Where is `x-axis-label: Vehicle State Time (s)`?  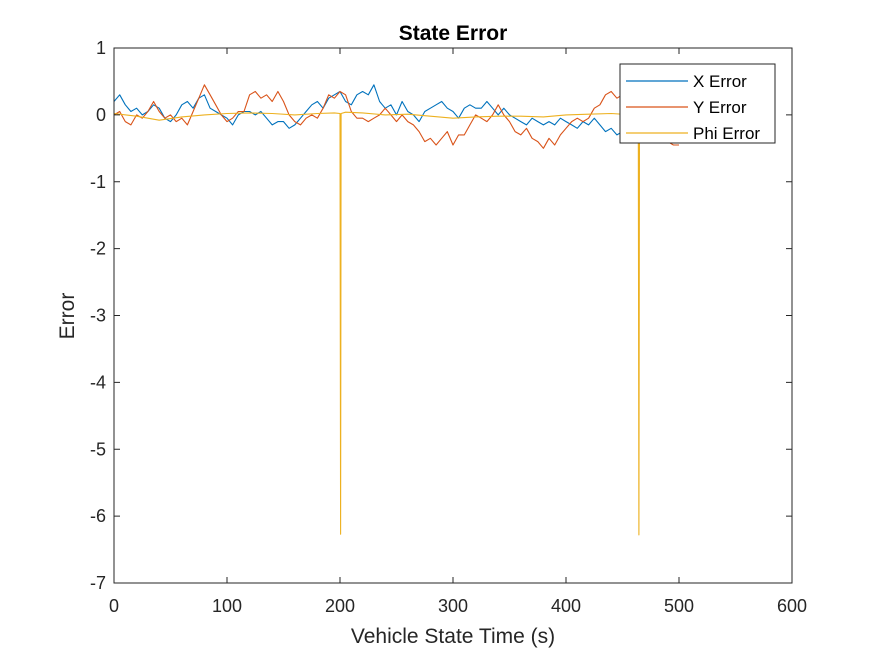
x-axis-label: Vehicle State Time (s) is located at coordinates (453, 636).